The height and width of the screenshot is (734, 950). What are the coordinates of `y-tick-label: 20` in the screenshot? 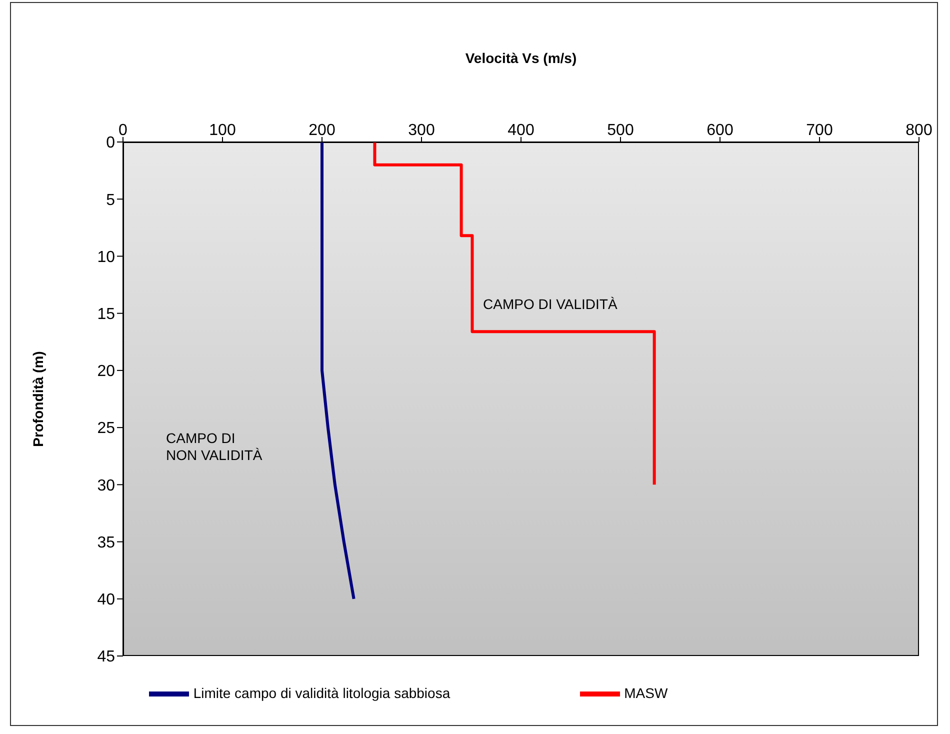 It's located at (106, 371).